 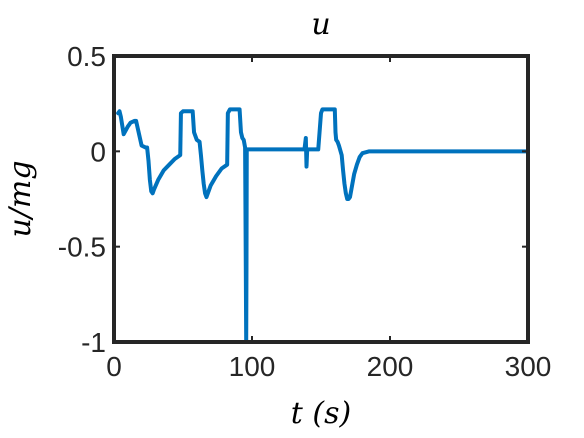 What do you see at coordinates (320, 24) in the screenshot?
I see `chart-title: u` at bounding box center [320, 24].